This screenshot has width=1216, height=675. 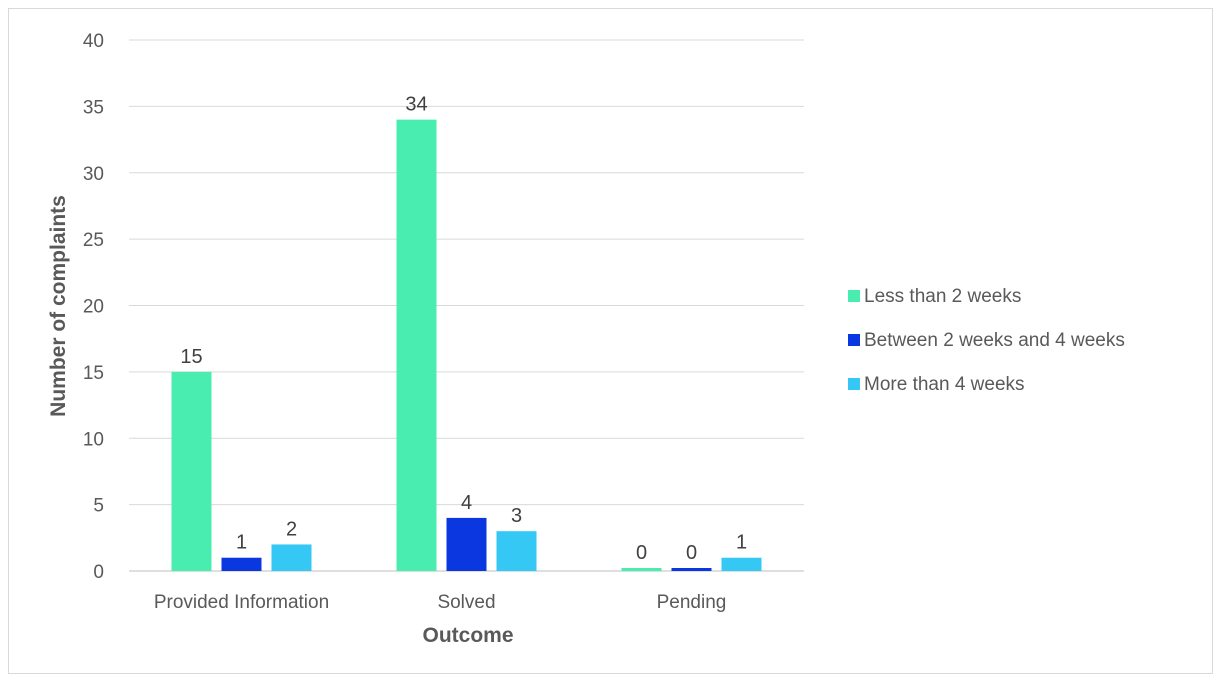 What do you see at coordinates (416, 105) in the screenshot?
I see `data-label: 34` at bounding box center [416, 105].